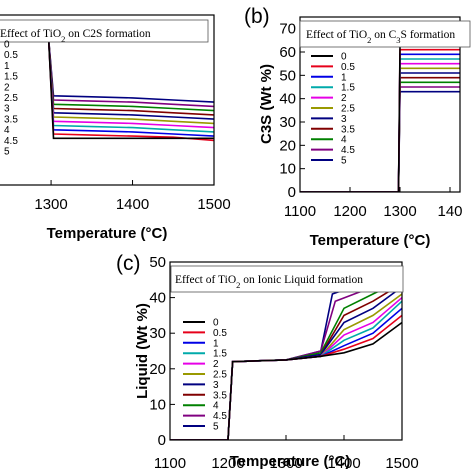  I want to click on y-axis-label: C3S (Wt %), so click(266, 104).